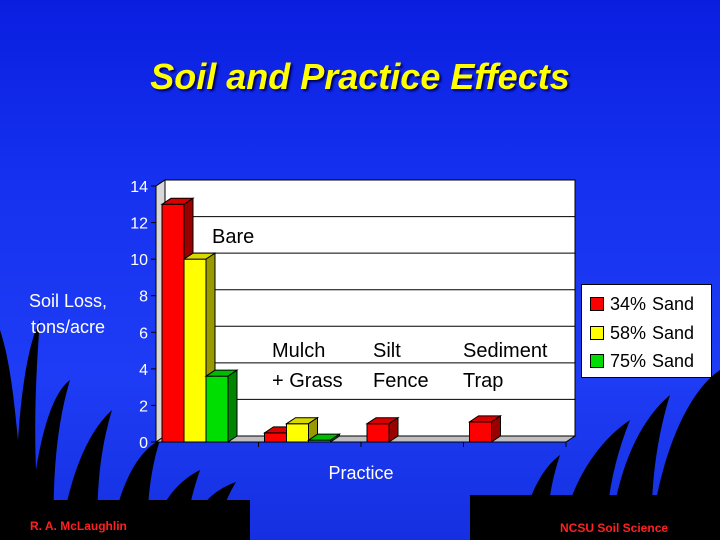  Describe the element at coordinates (597, 333) in the screenshot. I see `legend-swatch-yellow` at that location.